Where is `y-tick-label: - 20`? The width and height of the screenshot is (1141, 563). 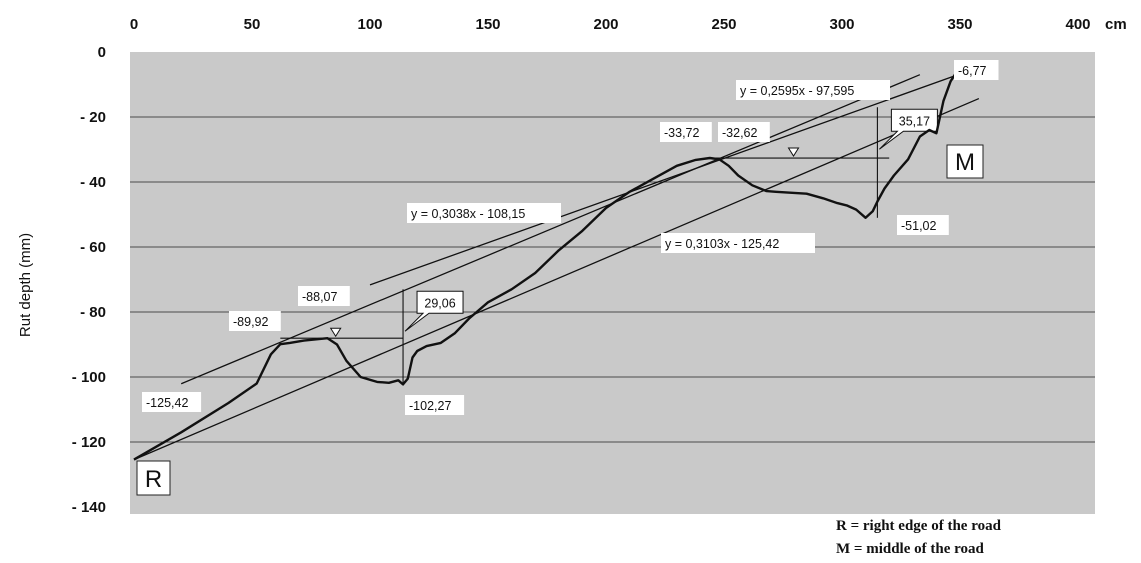
y-tick-label: - 20 is located at coordinates (93, 117).